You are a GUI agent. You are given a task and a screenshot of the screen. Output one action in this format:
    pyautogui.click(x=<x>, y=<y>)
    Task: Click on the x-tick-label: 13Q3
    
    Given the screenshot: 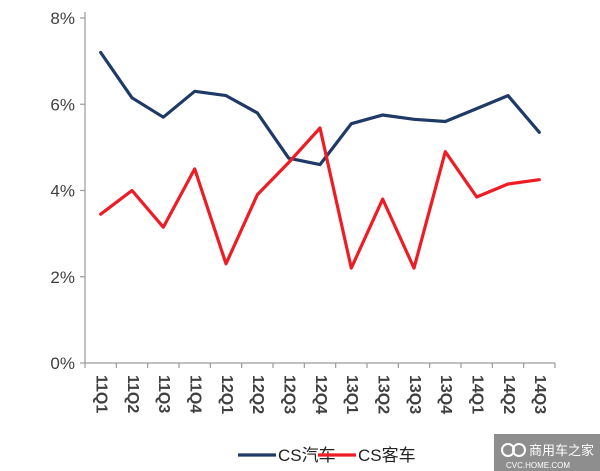 What is the action you would take?
    pyautogui.click(x=414, y=394)
    